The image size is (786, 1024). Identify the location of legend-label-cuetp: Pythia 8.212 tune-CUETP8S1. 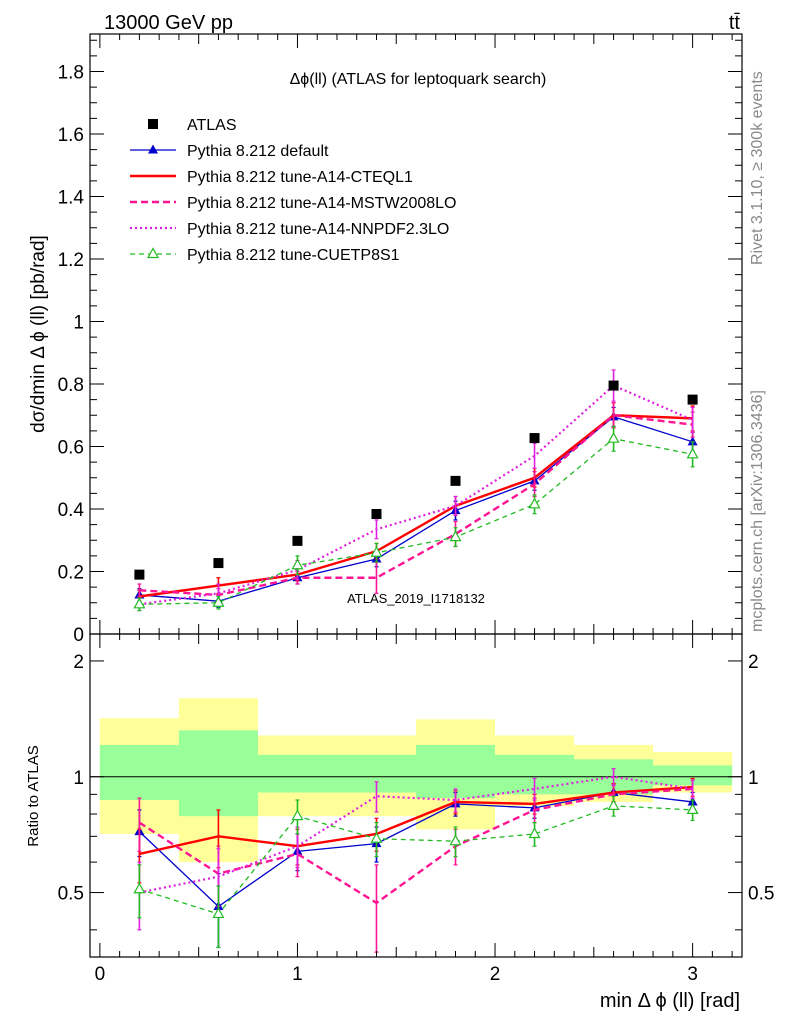
(293, 255).